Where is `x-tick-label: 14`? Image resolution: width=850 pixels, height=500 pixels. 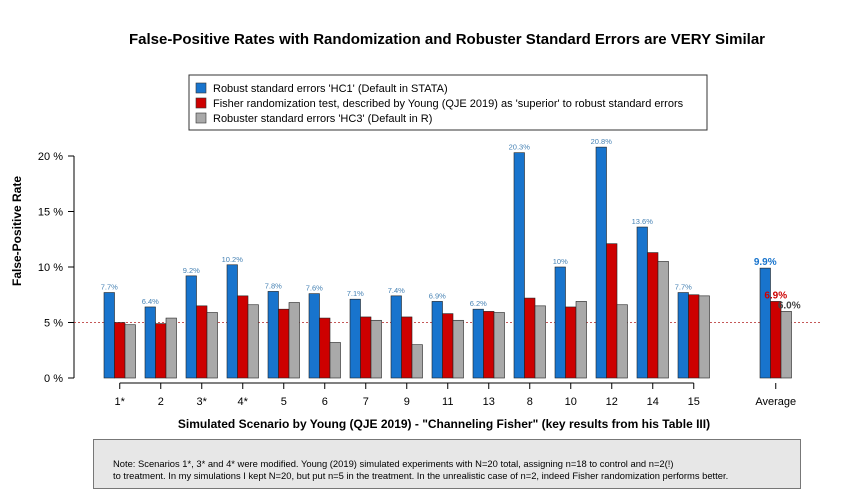
x-tick-label: 14 is located at coordinates (653, 402).